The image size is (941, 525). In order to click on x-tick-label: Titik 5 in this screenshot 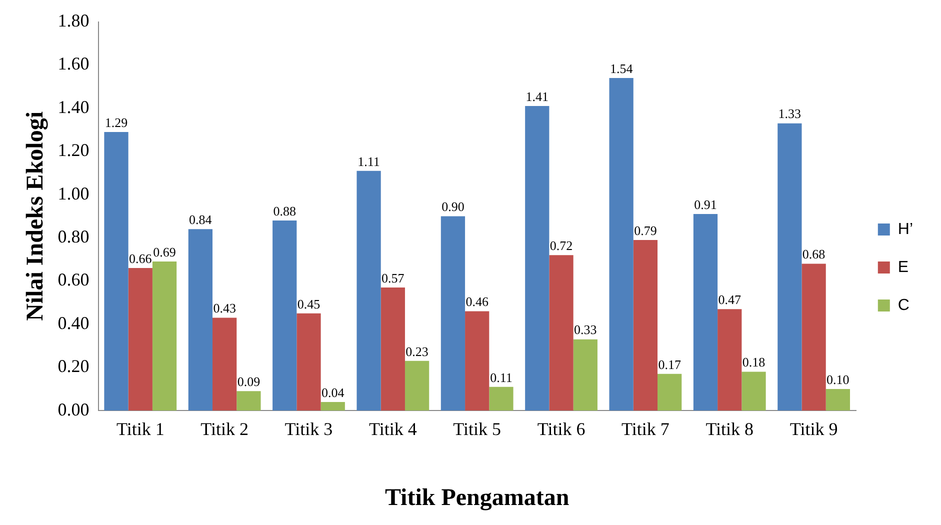, I will do `click(477, 429)`.